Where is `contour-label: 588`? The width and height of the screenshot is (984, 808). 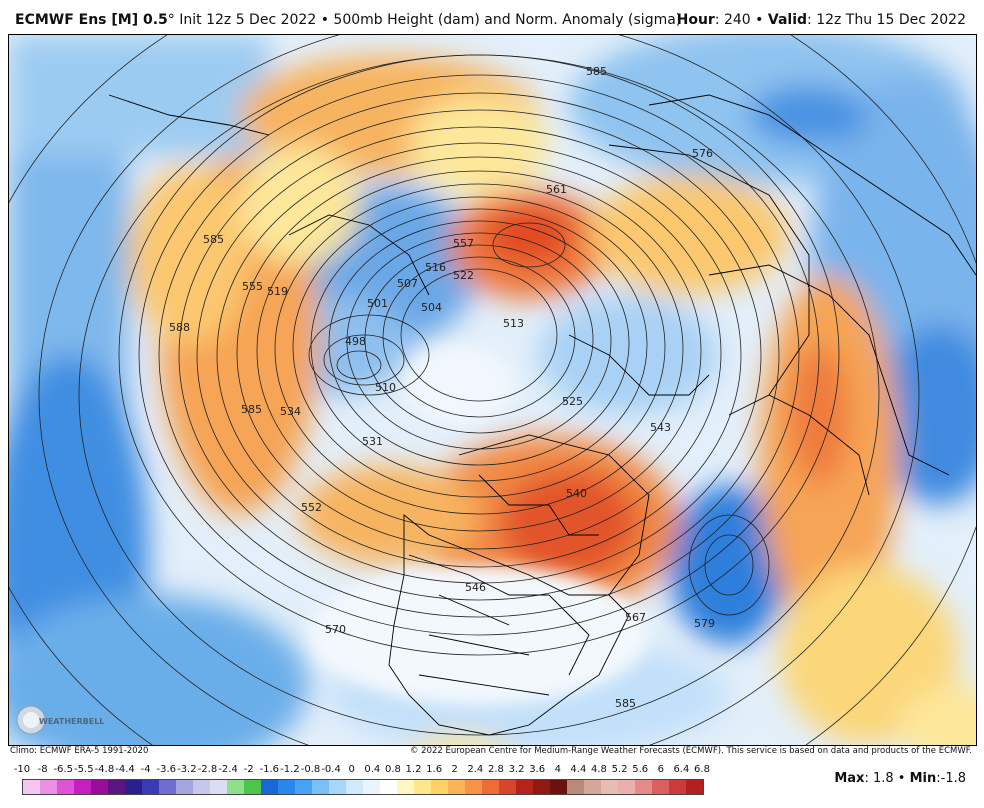
contour-label: 588 is located at coordinates (179, 327).